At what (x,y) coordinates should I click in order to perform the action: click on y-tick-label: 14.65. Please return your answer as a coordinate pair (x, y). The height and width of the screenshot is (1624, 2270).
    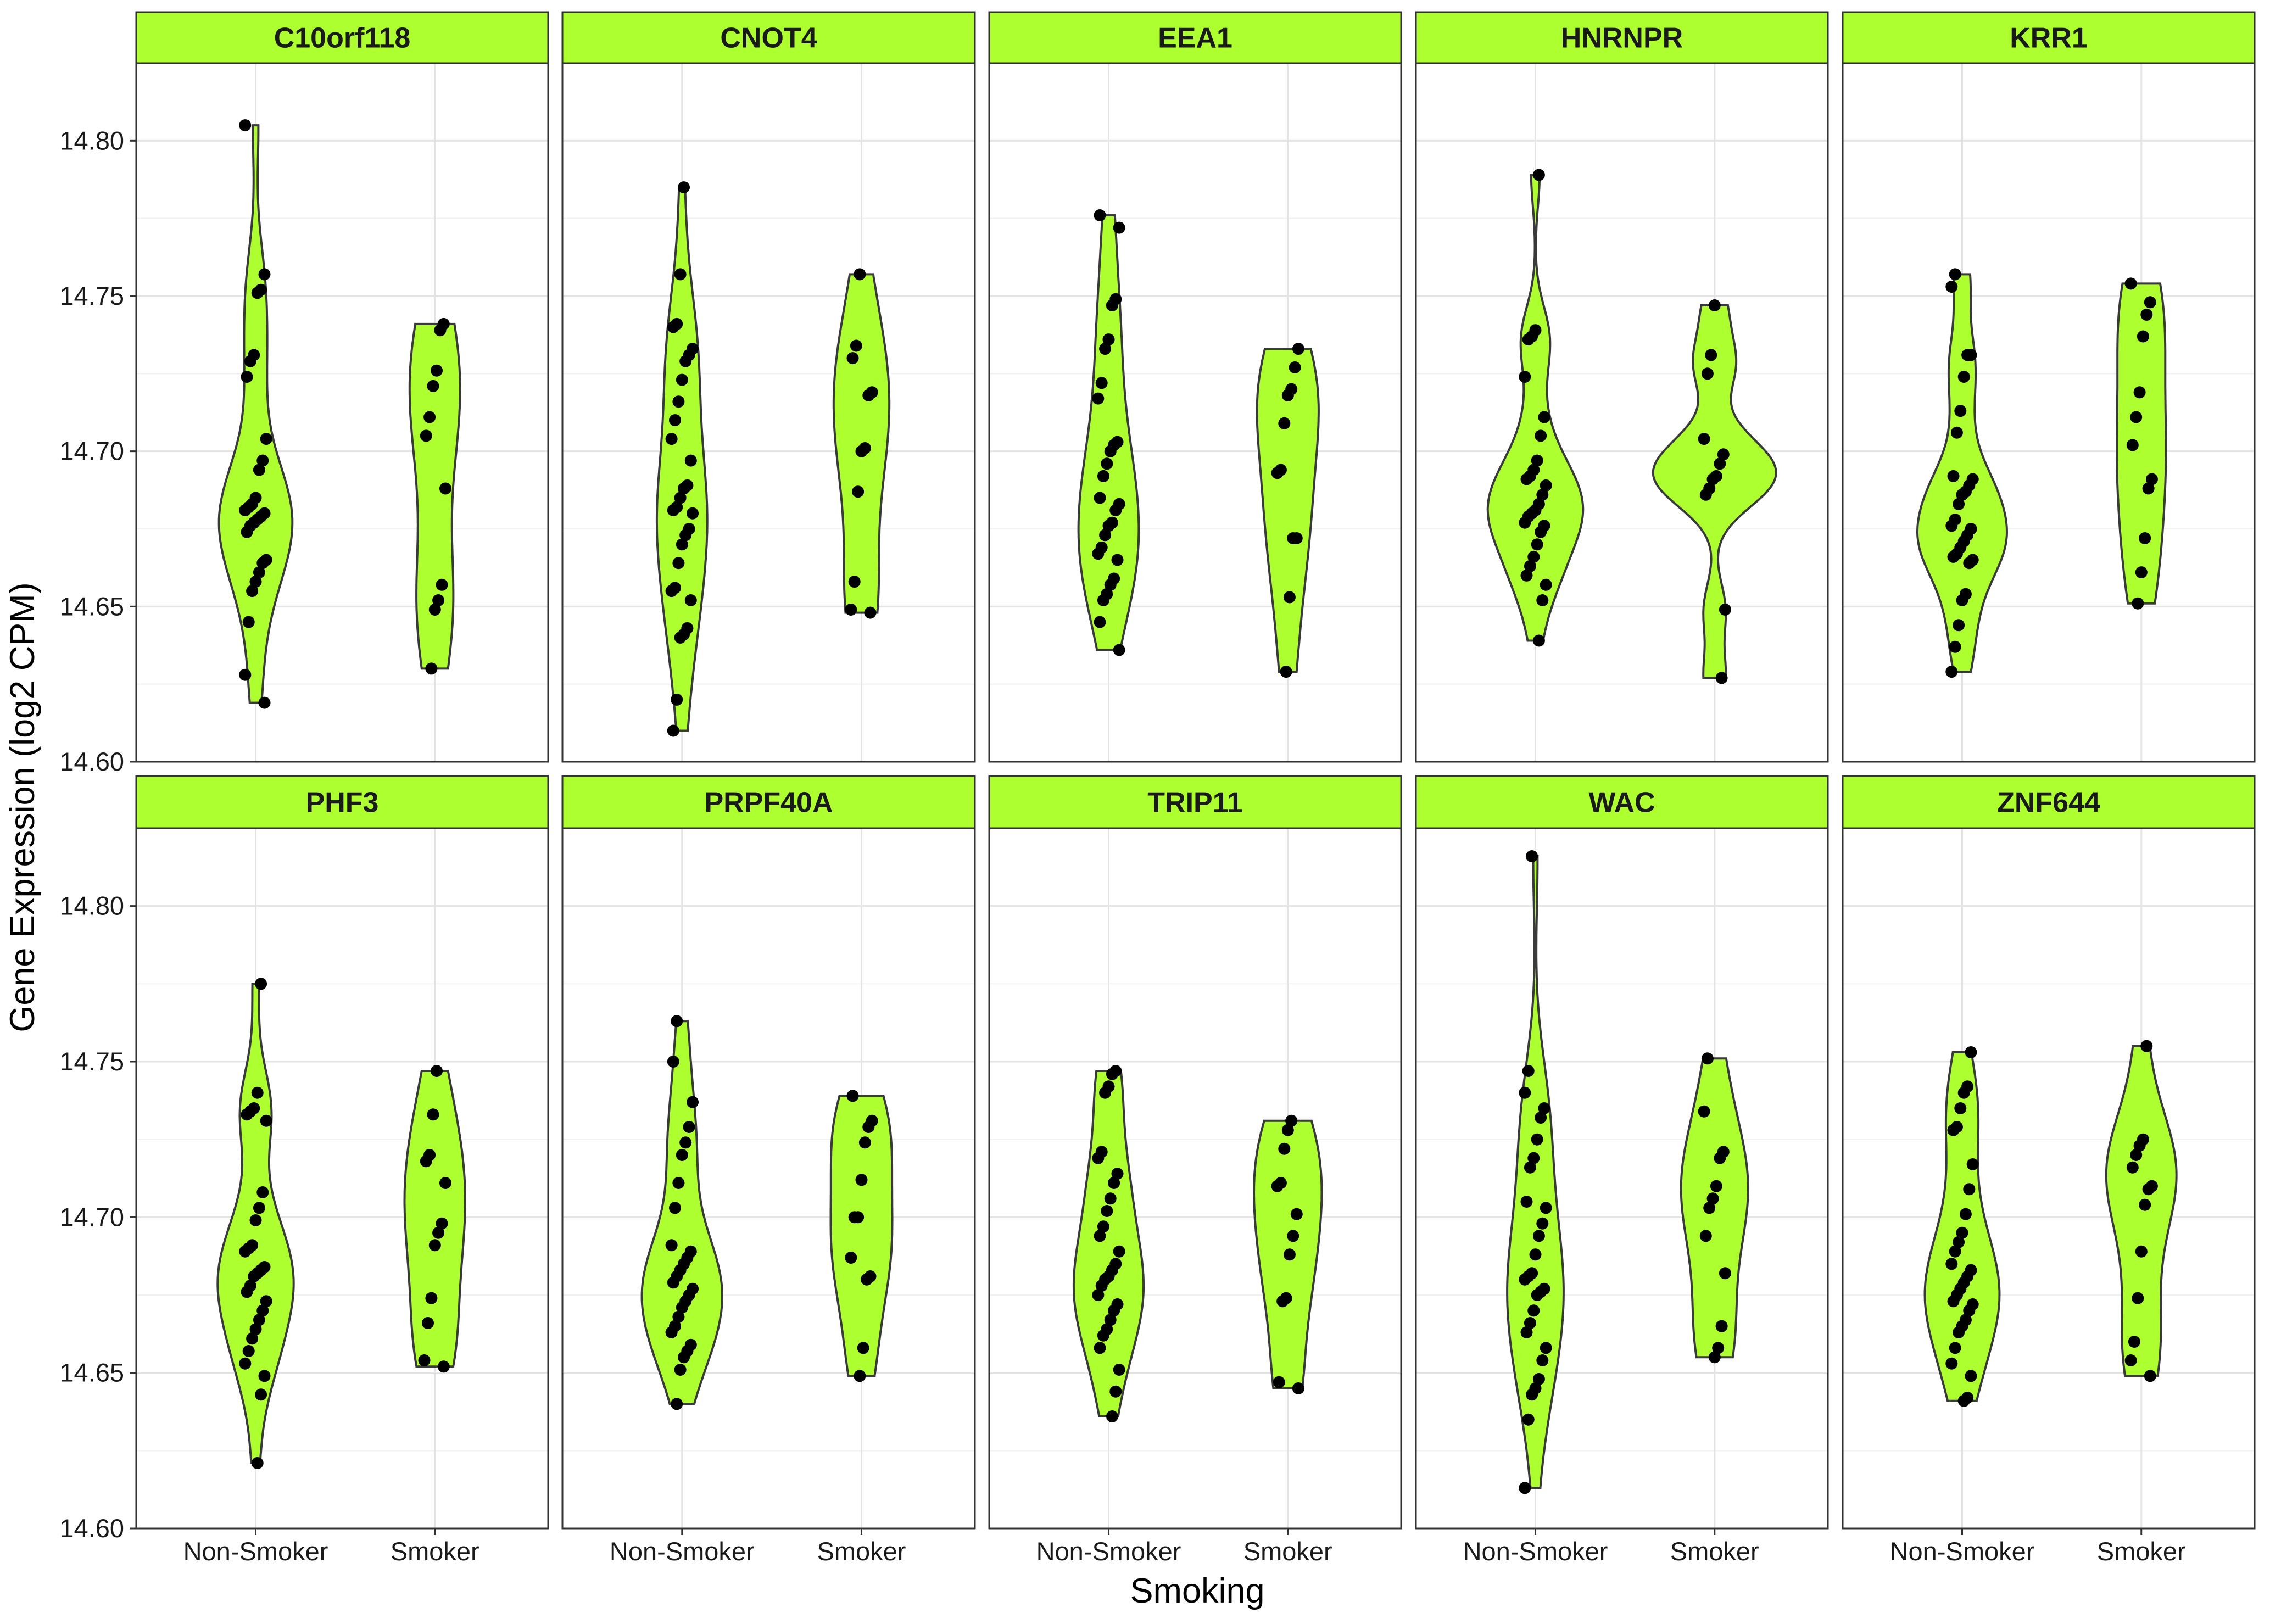
    Looking at the image, I should click on (92, 606).